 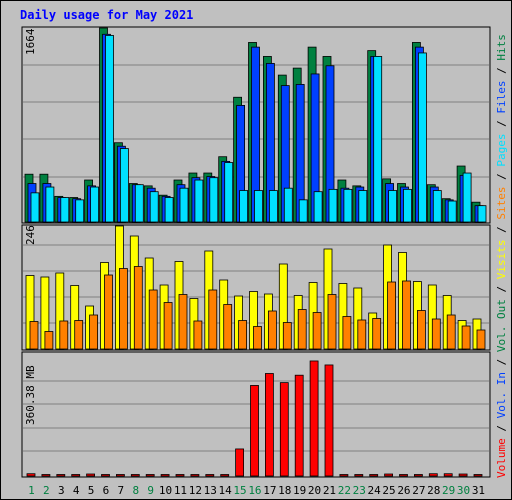 What do you see at coordinates (314, 490) in the screenshot?
I see `x-tick-label: 20` at bounding box center [314, 490].